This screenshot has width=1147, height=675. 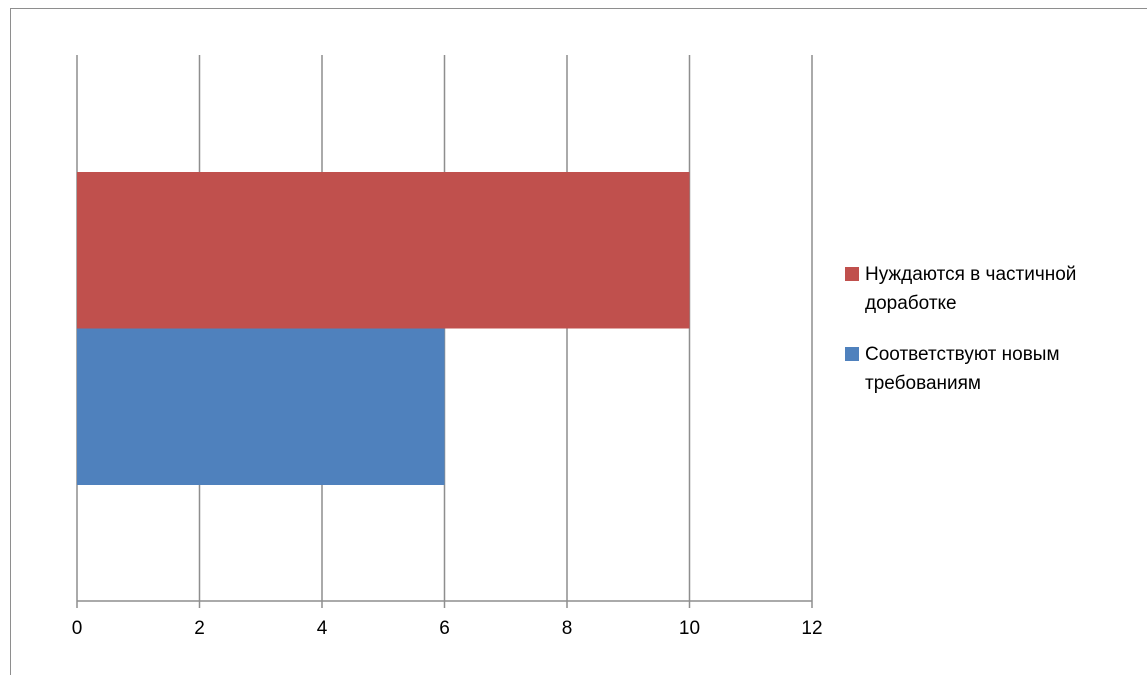 I want to click on tick-label-12: 12, so click(x=811, y=628).